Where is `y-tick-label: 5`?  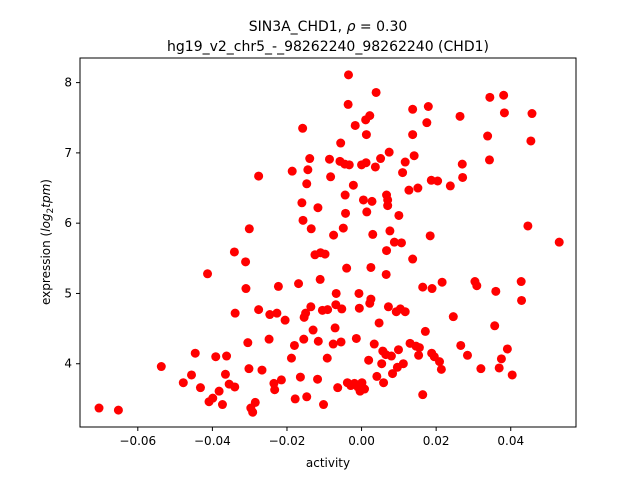 y-tick-label: 5 is located at coordinates (68, 293).